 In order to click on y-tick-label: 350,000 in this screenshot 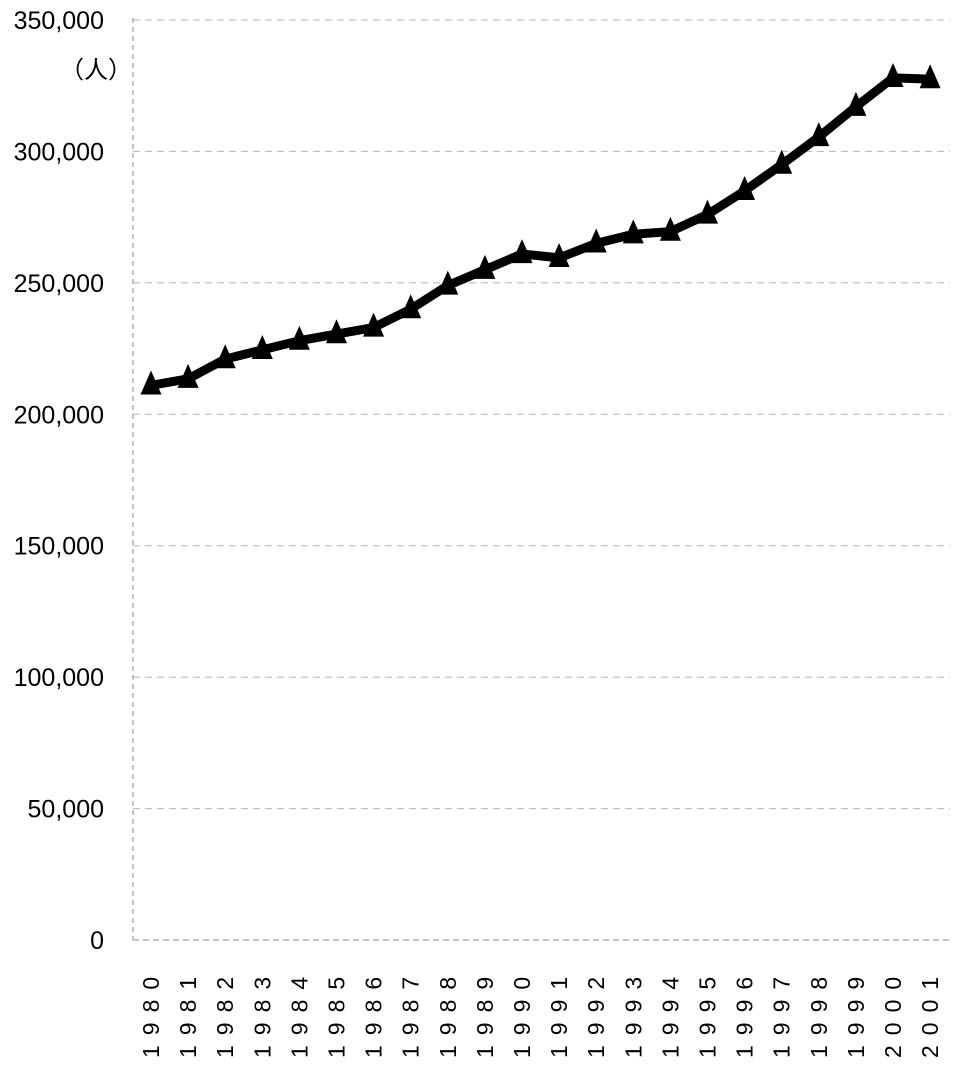, I will do `click(59, 21)`.